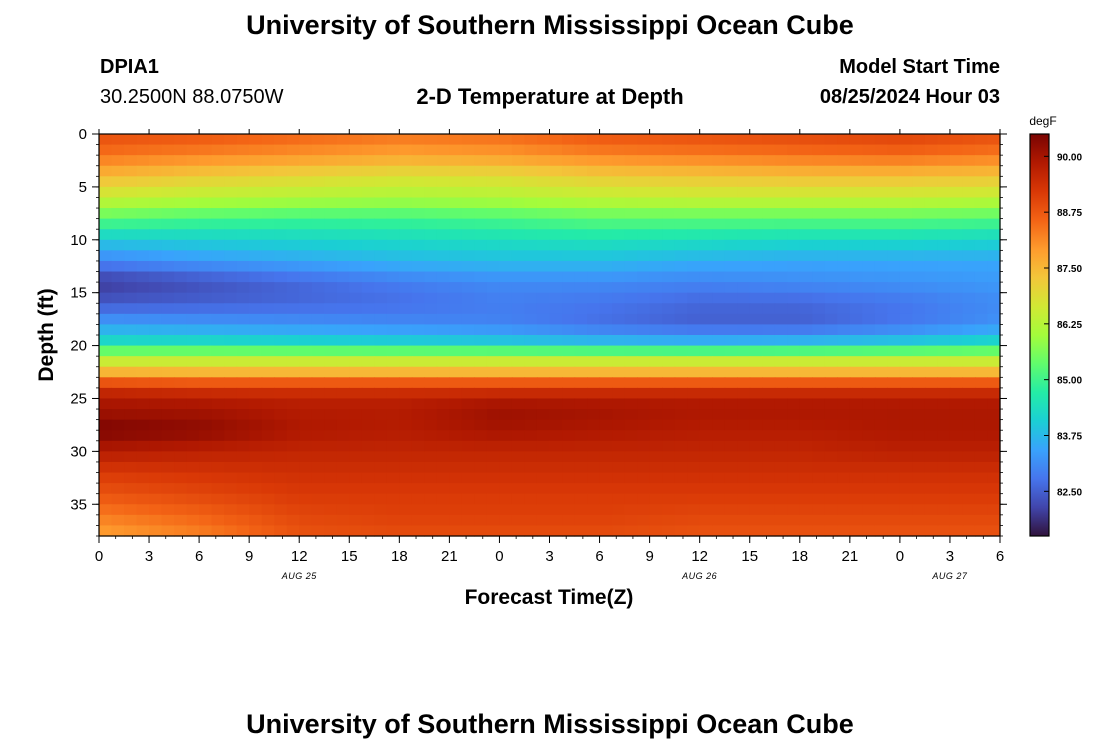 This screenshot has height=750, width=1100. What do you see at coordinates (399, 556) in the screenshot?
I see `x-tick-label: 18` at bounding box center [399, 556].